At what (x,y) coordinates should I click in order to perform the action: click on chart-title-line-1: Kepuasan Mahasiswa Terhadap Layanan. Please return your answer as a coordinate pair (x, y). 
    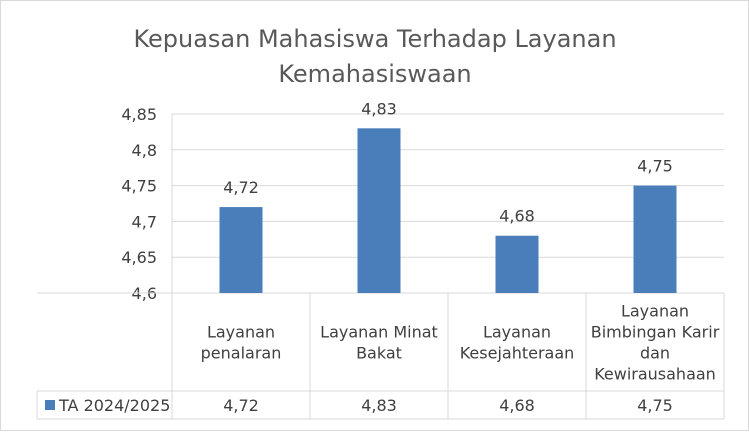
    Looking at the image, I should click on (374, 39).